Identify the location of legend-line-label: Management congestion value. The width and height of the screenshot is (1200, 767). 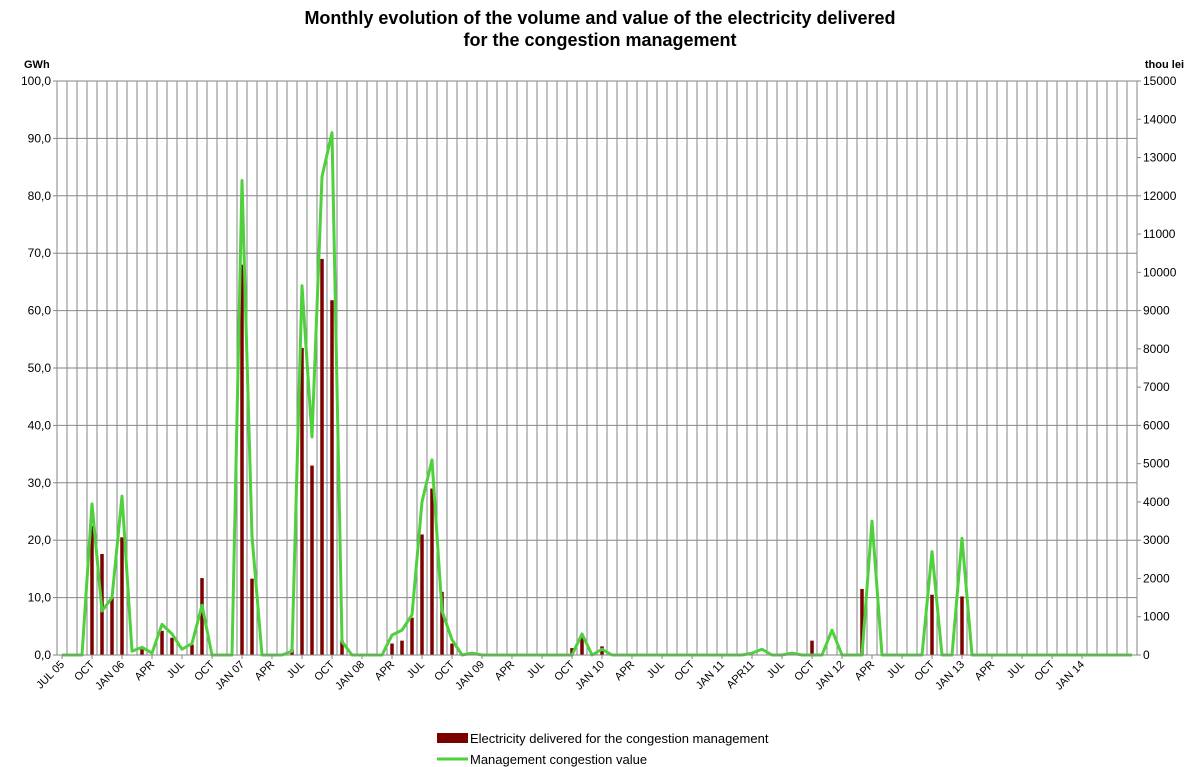
(558, 759).